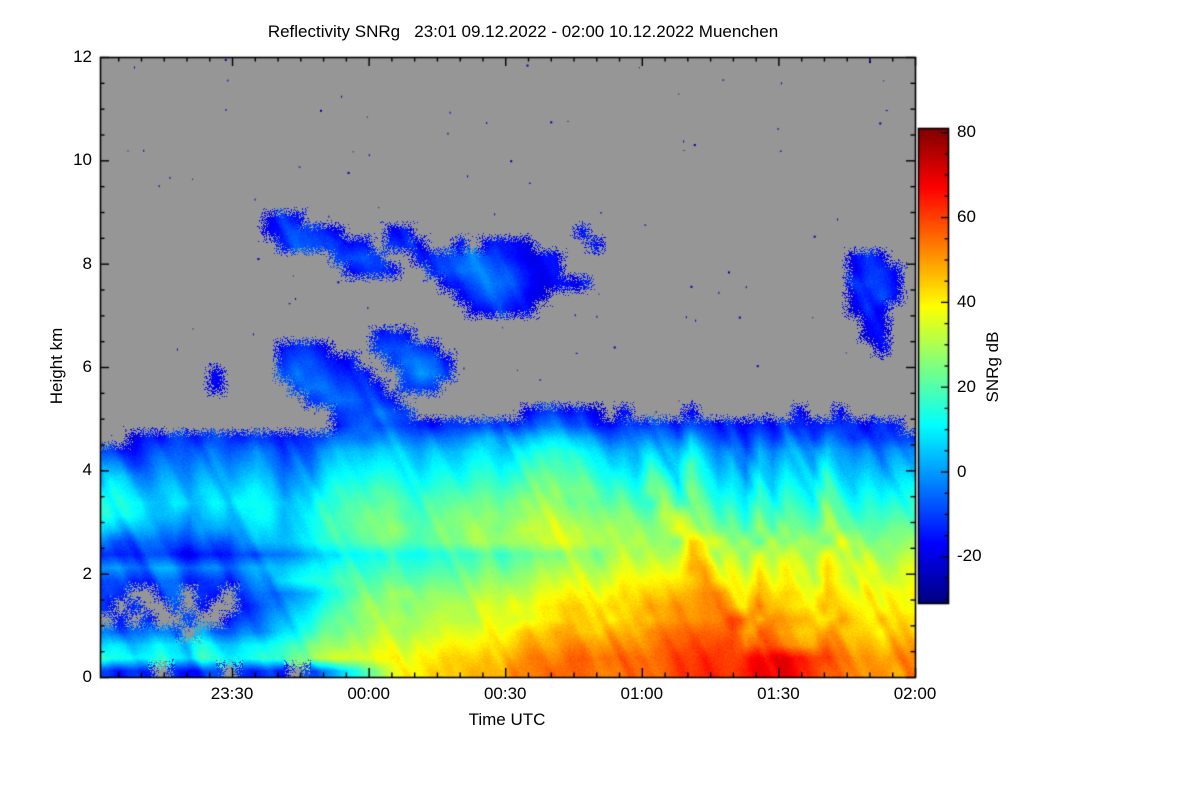  What do you see at coordinates (82, 56) in the screenshot?
I see `y-axis-tick-label: 12` at bounding box center [82, 56].